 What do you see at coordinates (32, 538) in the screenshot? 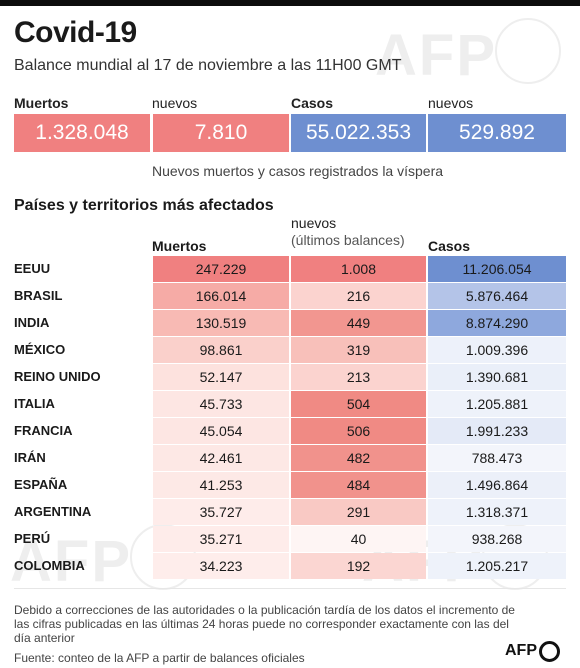
I see `country-name: PERÚ` at bounding box center [32, 538].